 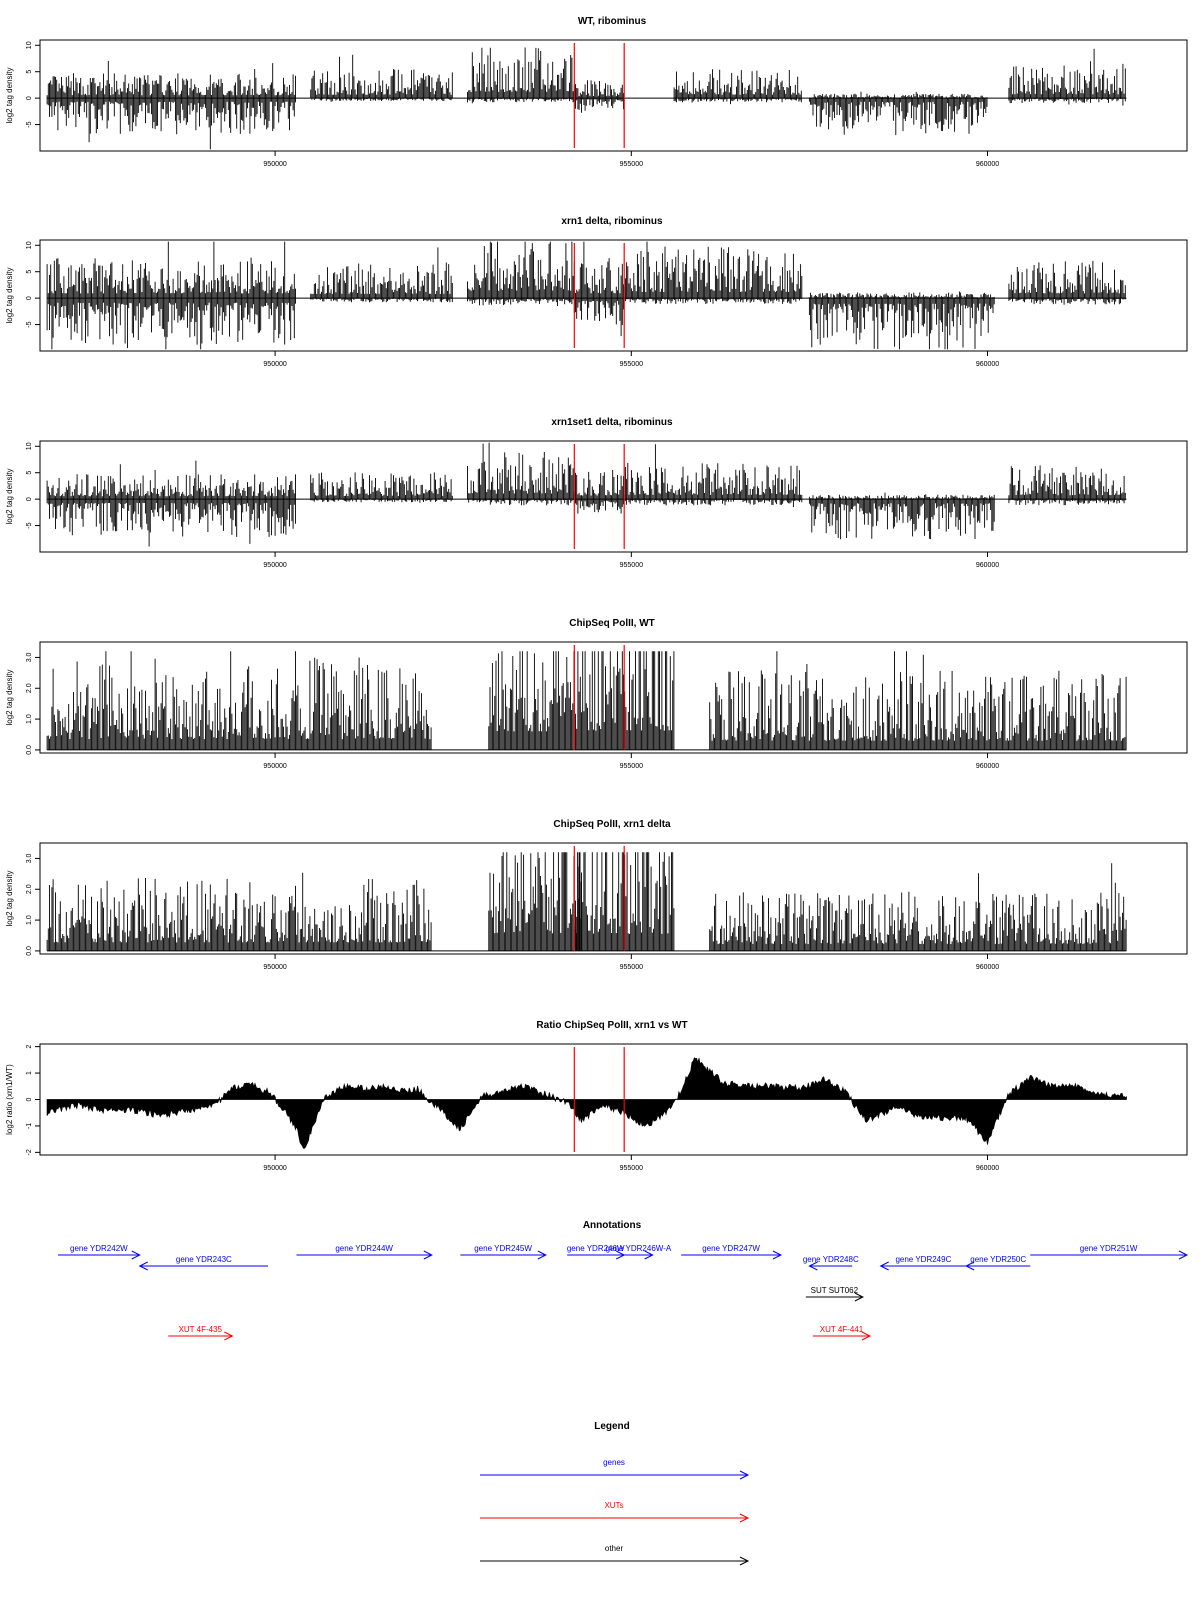 I want to click on legend-label: other, so click(x=614, y=1548).